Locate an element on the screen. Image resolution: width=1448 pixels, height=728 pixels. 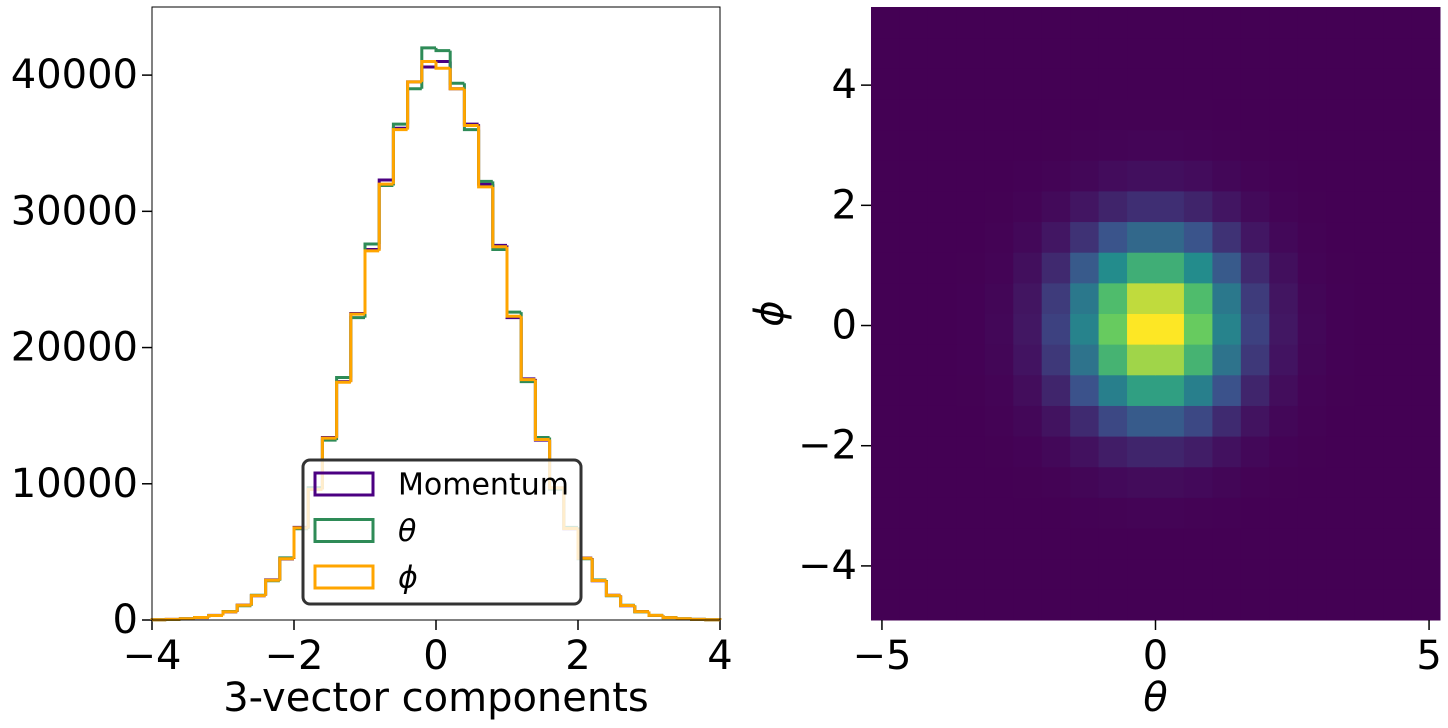
x-tick-label: 2 is located at coordinates (577, 656).